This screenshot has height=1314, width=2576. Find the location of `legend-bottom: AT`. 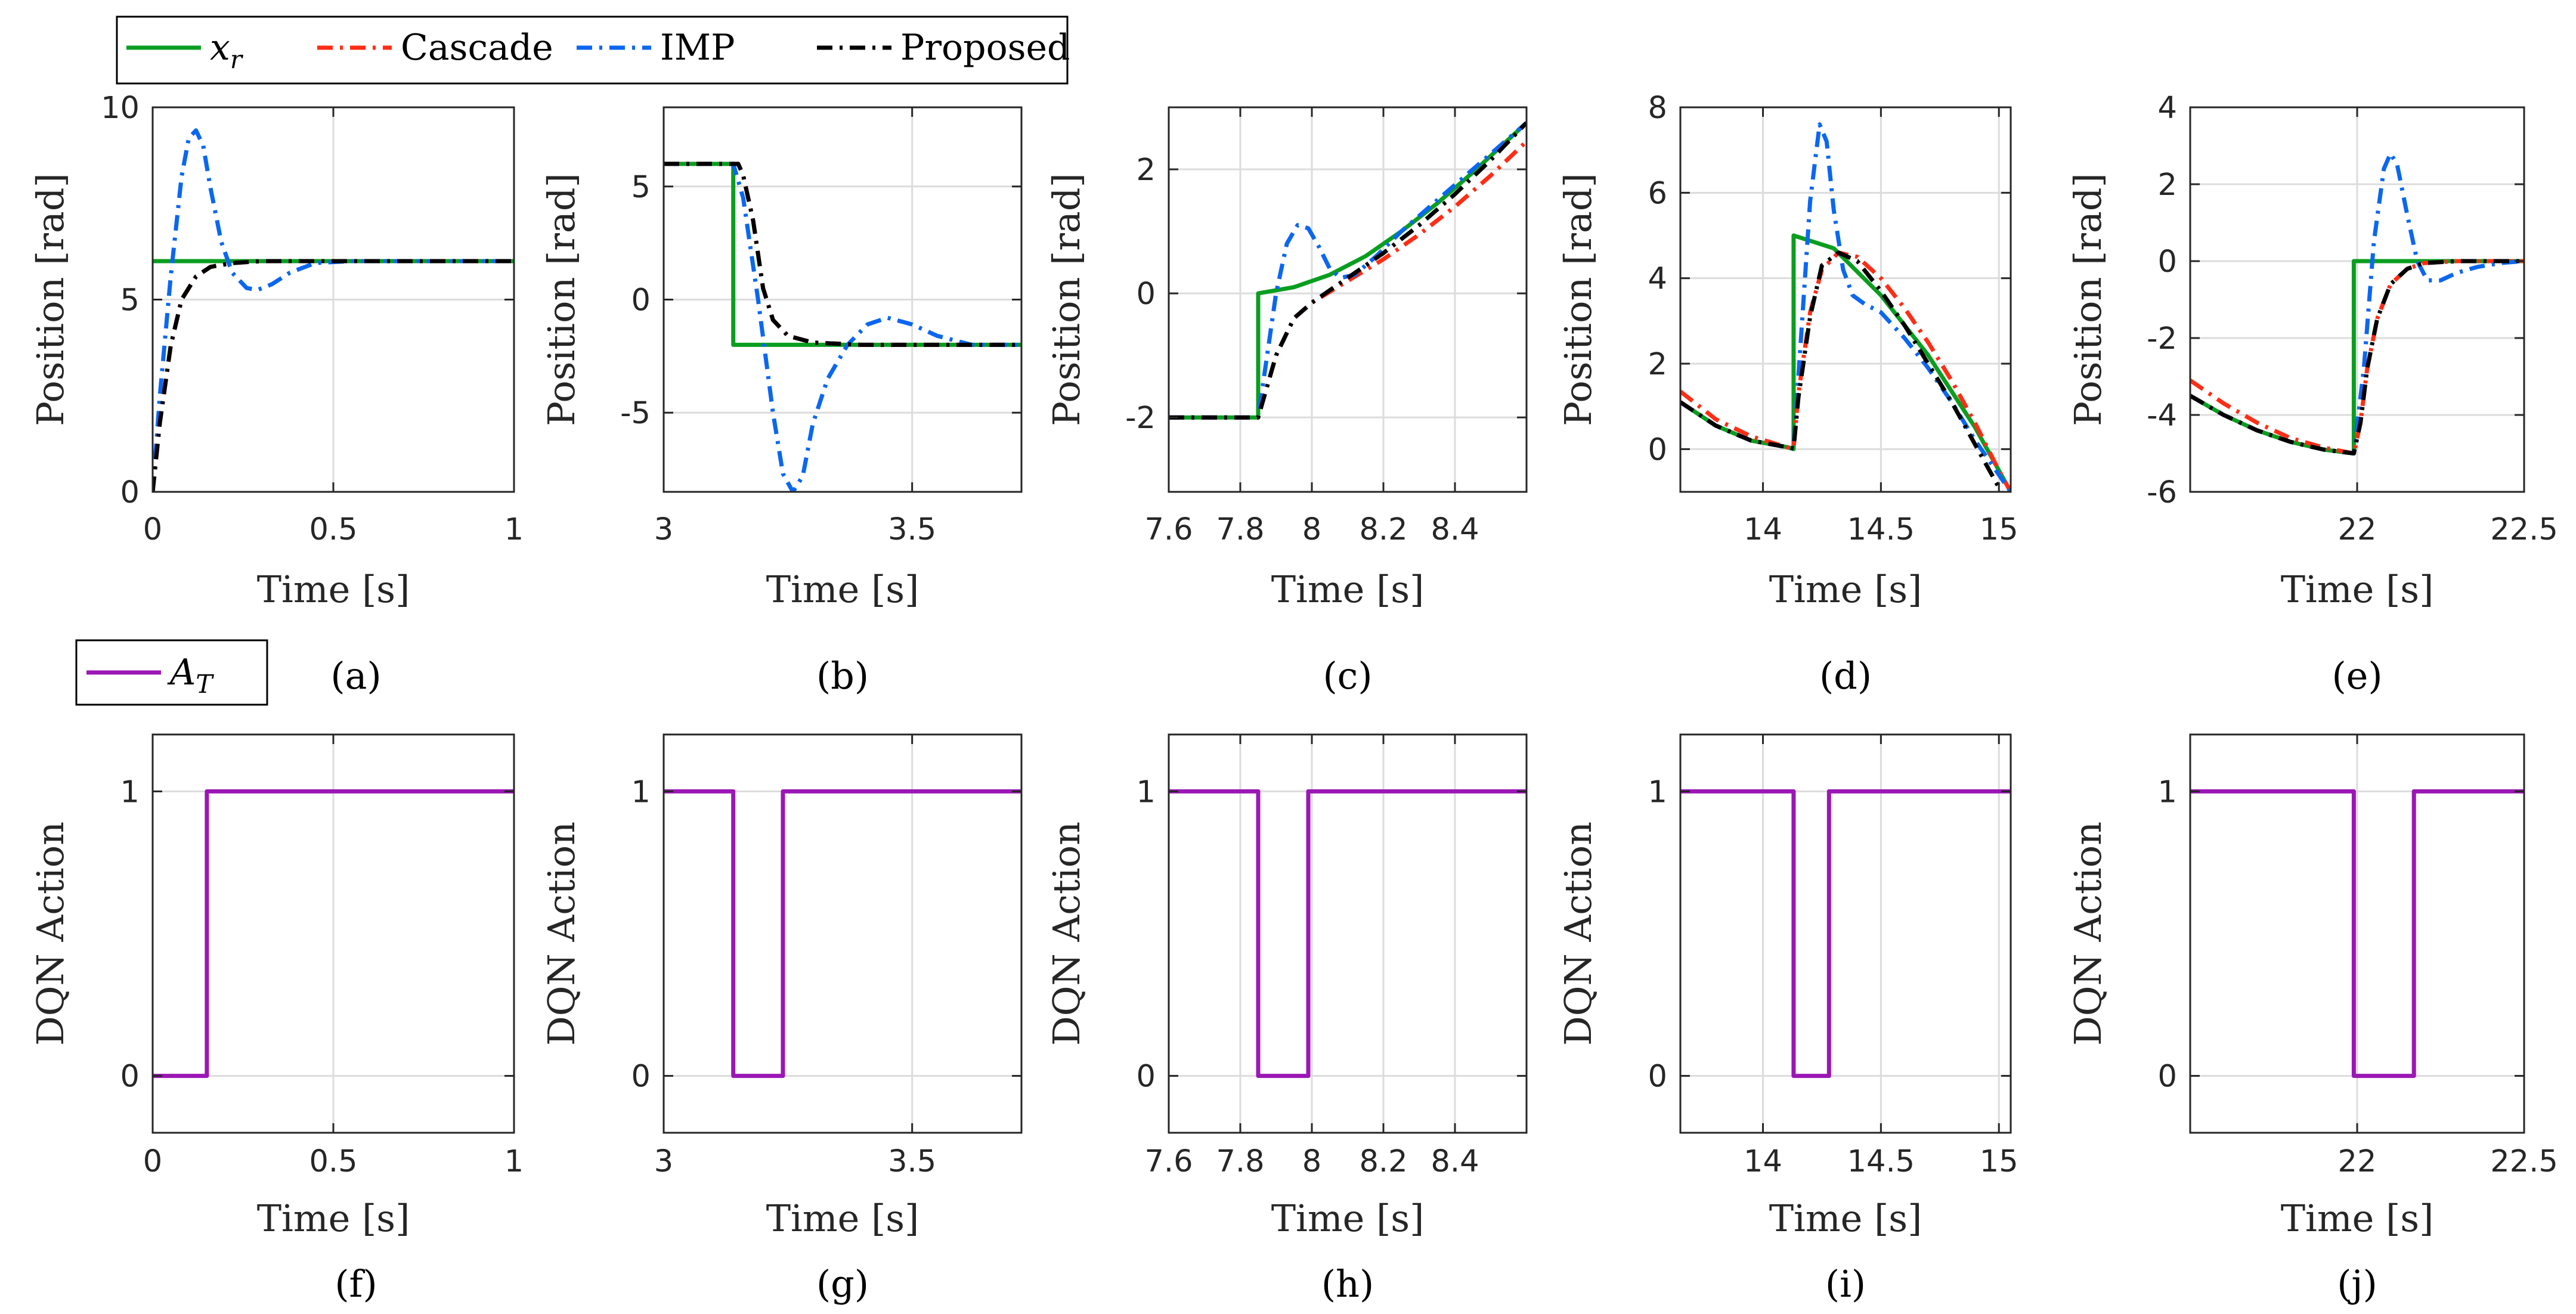

legend-bottom: AT is located at coordinates (172, 672).